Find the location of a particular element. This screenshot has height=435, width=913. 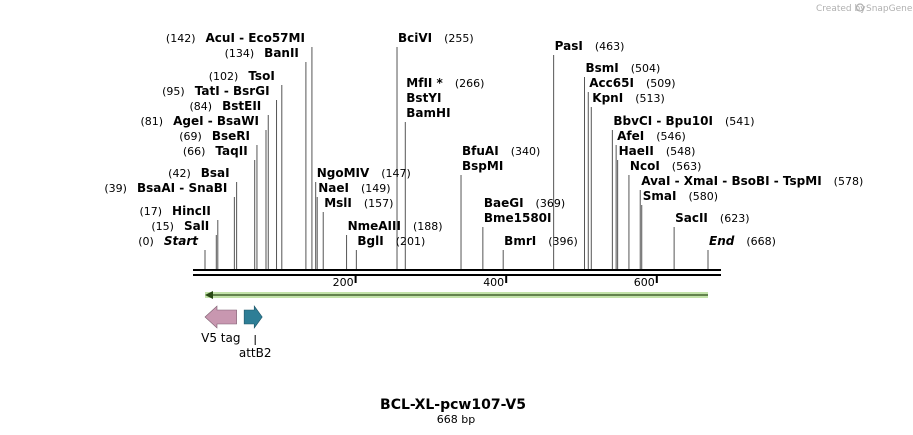

site-name: TaqII is located at coordinates (231, 151).